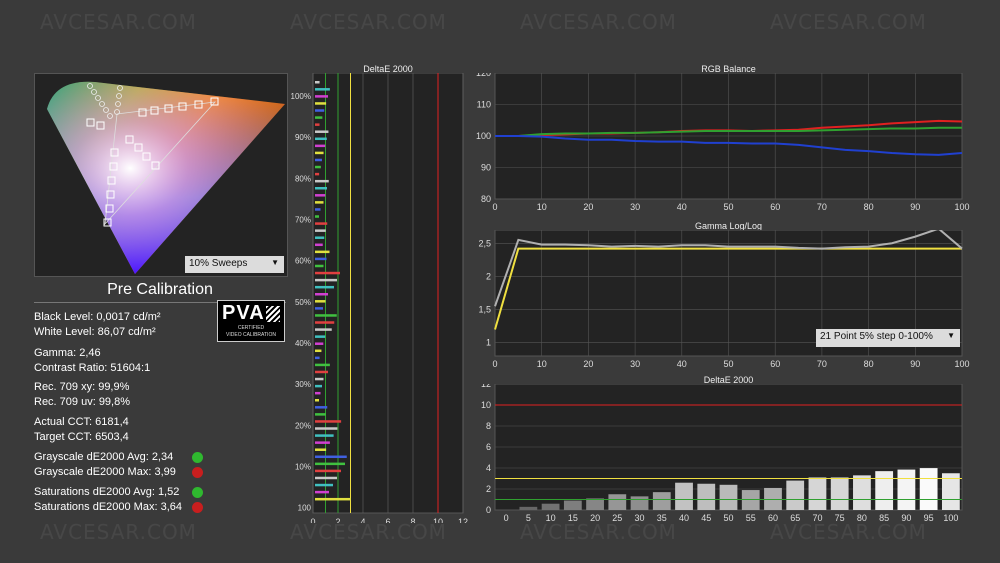 Image resolution: width=1000 pixels, height=563 pixels. Describe the element at coordinates (81, 437) in the screenshot. I see `target-cct: Target CCT: 6503,4` at that location.